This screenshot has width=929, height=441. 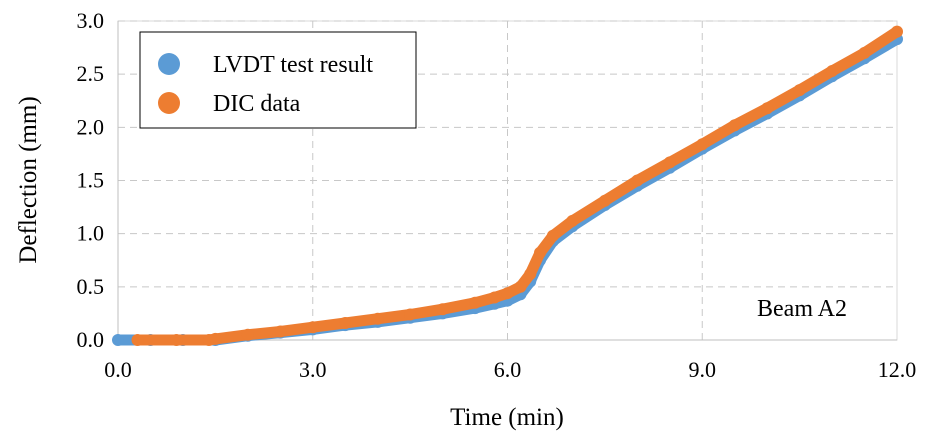 What do you see at coordinates (91, 286) in the screenshot?
I see `y-tick-label: 0.5` at bounding box center [91, 286].